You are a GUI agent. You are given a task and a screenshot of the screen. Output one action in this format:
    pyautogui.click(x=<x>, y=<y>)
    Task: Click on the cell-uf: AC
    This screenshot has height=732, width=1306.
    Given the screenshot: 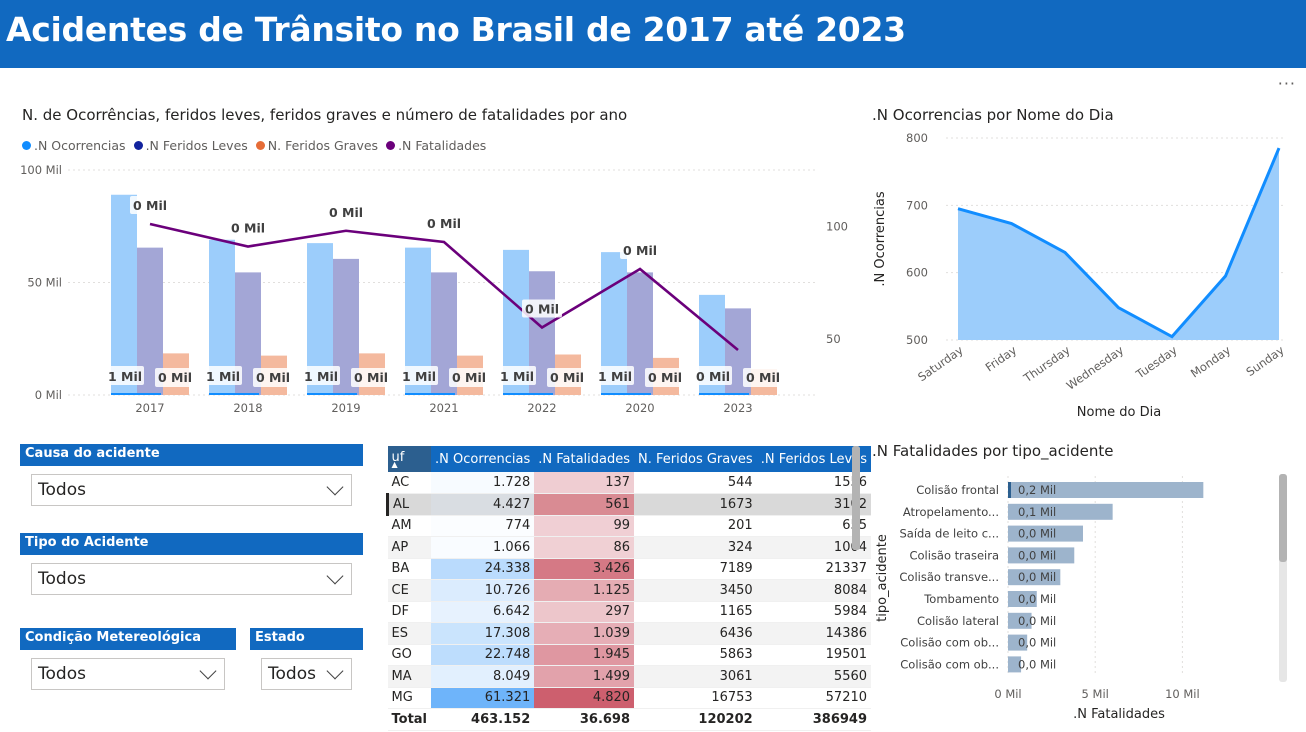 What is the action you would take?
    pyautogui.click(x=409, y=483)
    